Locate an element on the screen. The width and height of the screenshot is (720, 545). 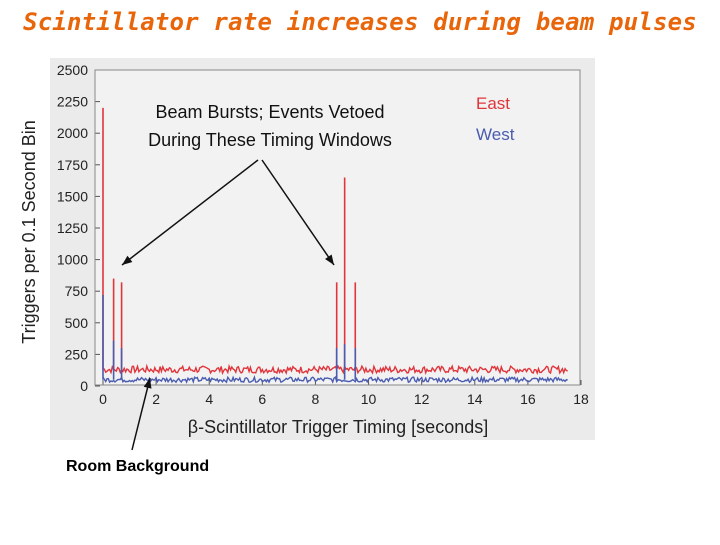
series-line-west is located at coordinates (335, 379).